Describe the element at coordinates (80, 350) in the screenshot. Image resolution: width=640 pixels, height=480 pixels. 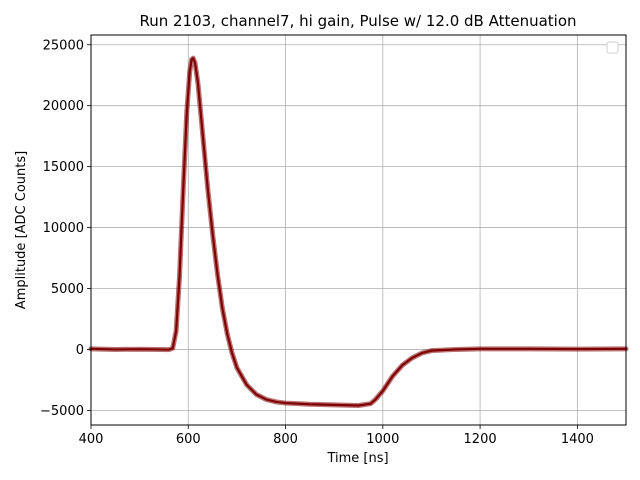
I see `y-tick-label: 0` at that location.